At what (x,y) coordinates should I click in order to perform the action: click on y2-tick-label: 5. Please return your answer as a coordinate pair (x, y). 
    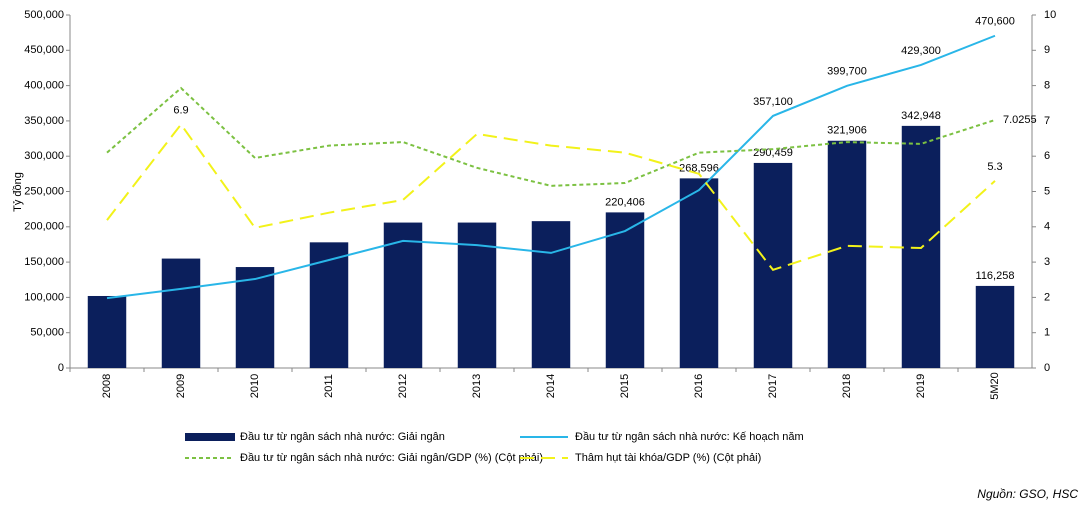
    Looking at the image, I should click on (1047, 191).